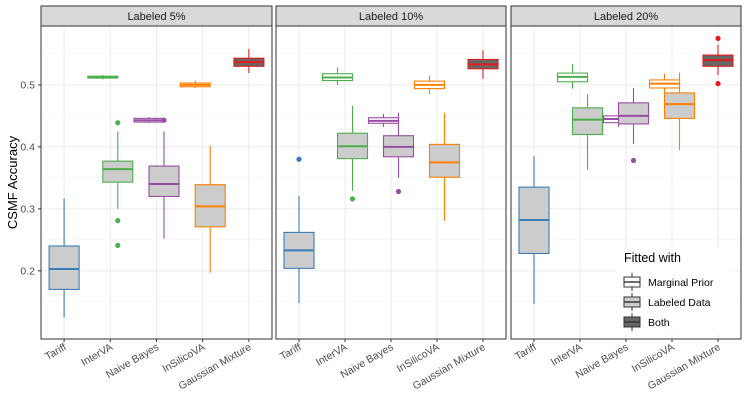 The image size is (747, 415). Describe the element at coordinates (12, 182) in the screenshot. I see `y-axis-title: CSMF Accuracy` at that location.